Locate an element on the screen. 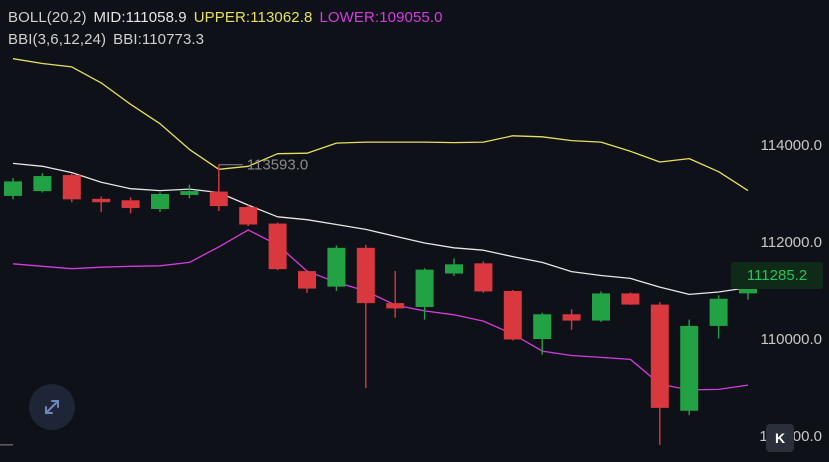  high-price-label: 113593.0 is located at coordinates (277, 165).